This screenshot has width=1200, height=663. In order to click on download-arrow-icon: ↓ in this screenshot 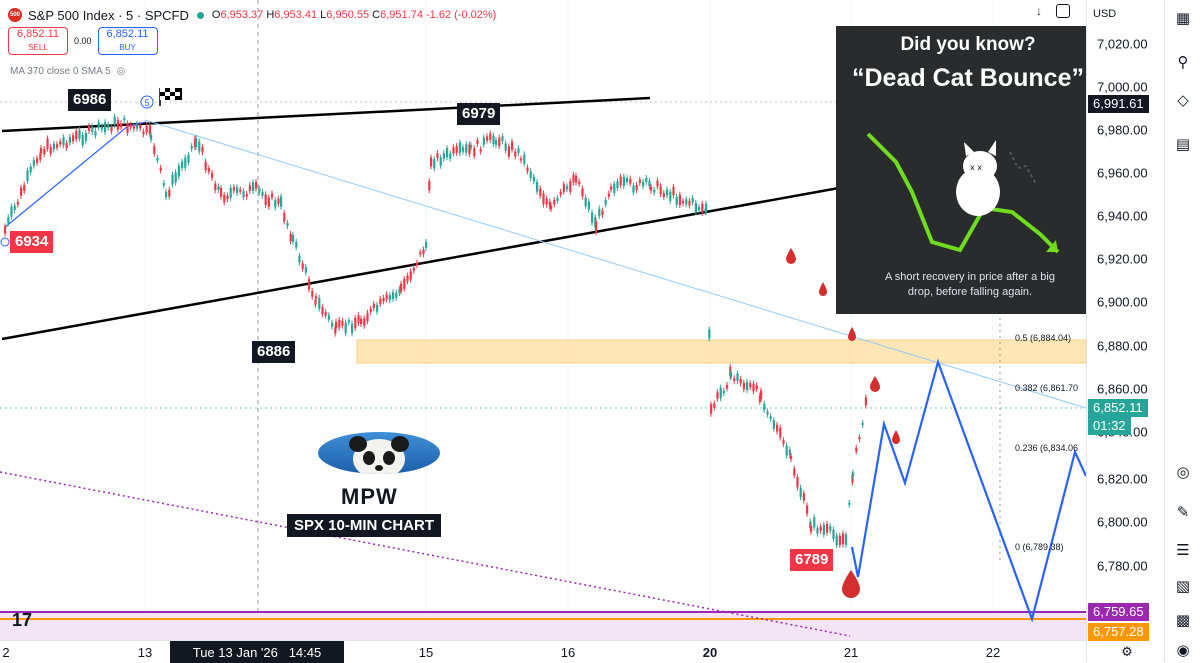, I will do `click(1039, 11)`.